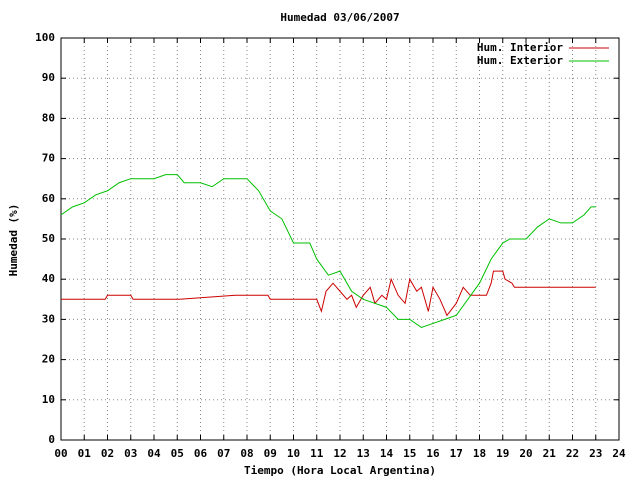 This screenshot has height=480, width=640. I want to click on legend-label: Hum. Exterior, so click(520, 60).